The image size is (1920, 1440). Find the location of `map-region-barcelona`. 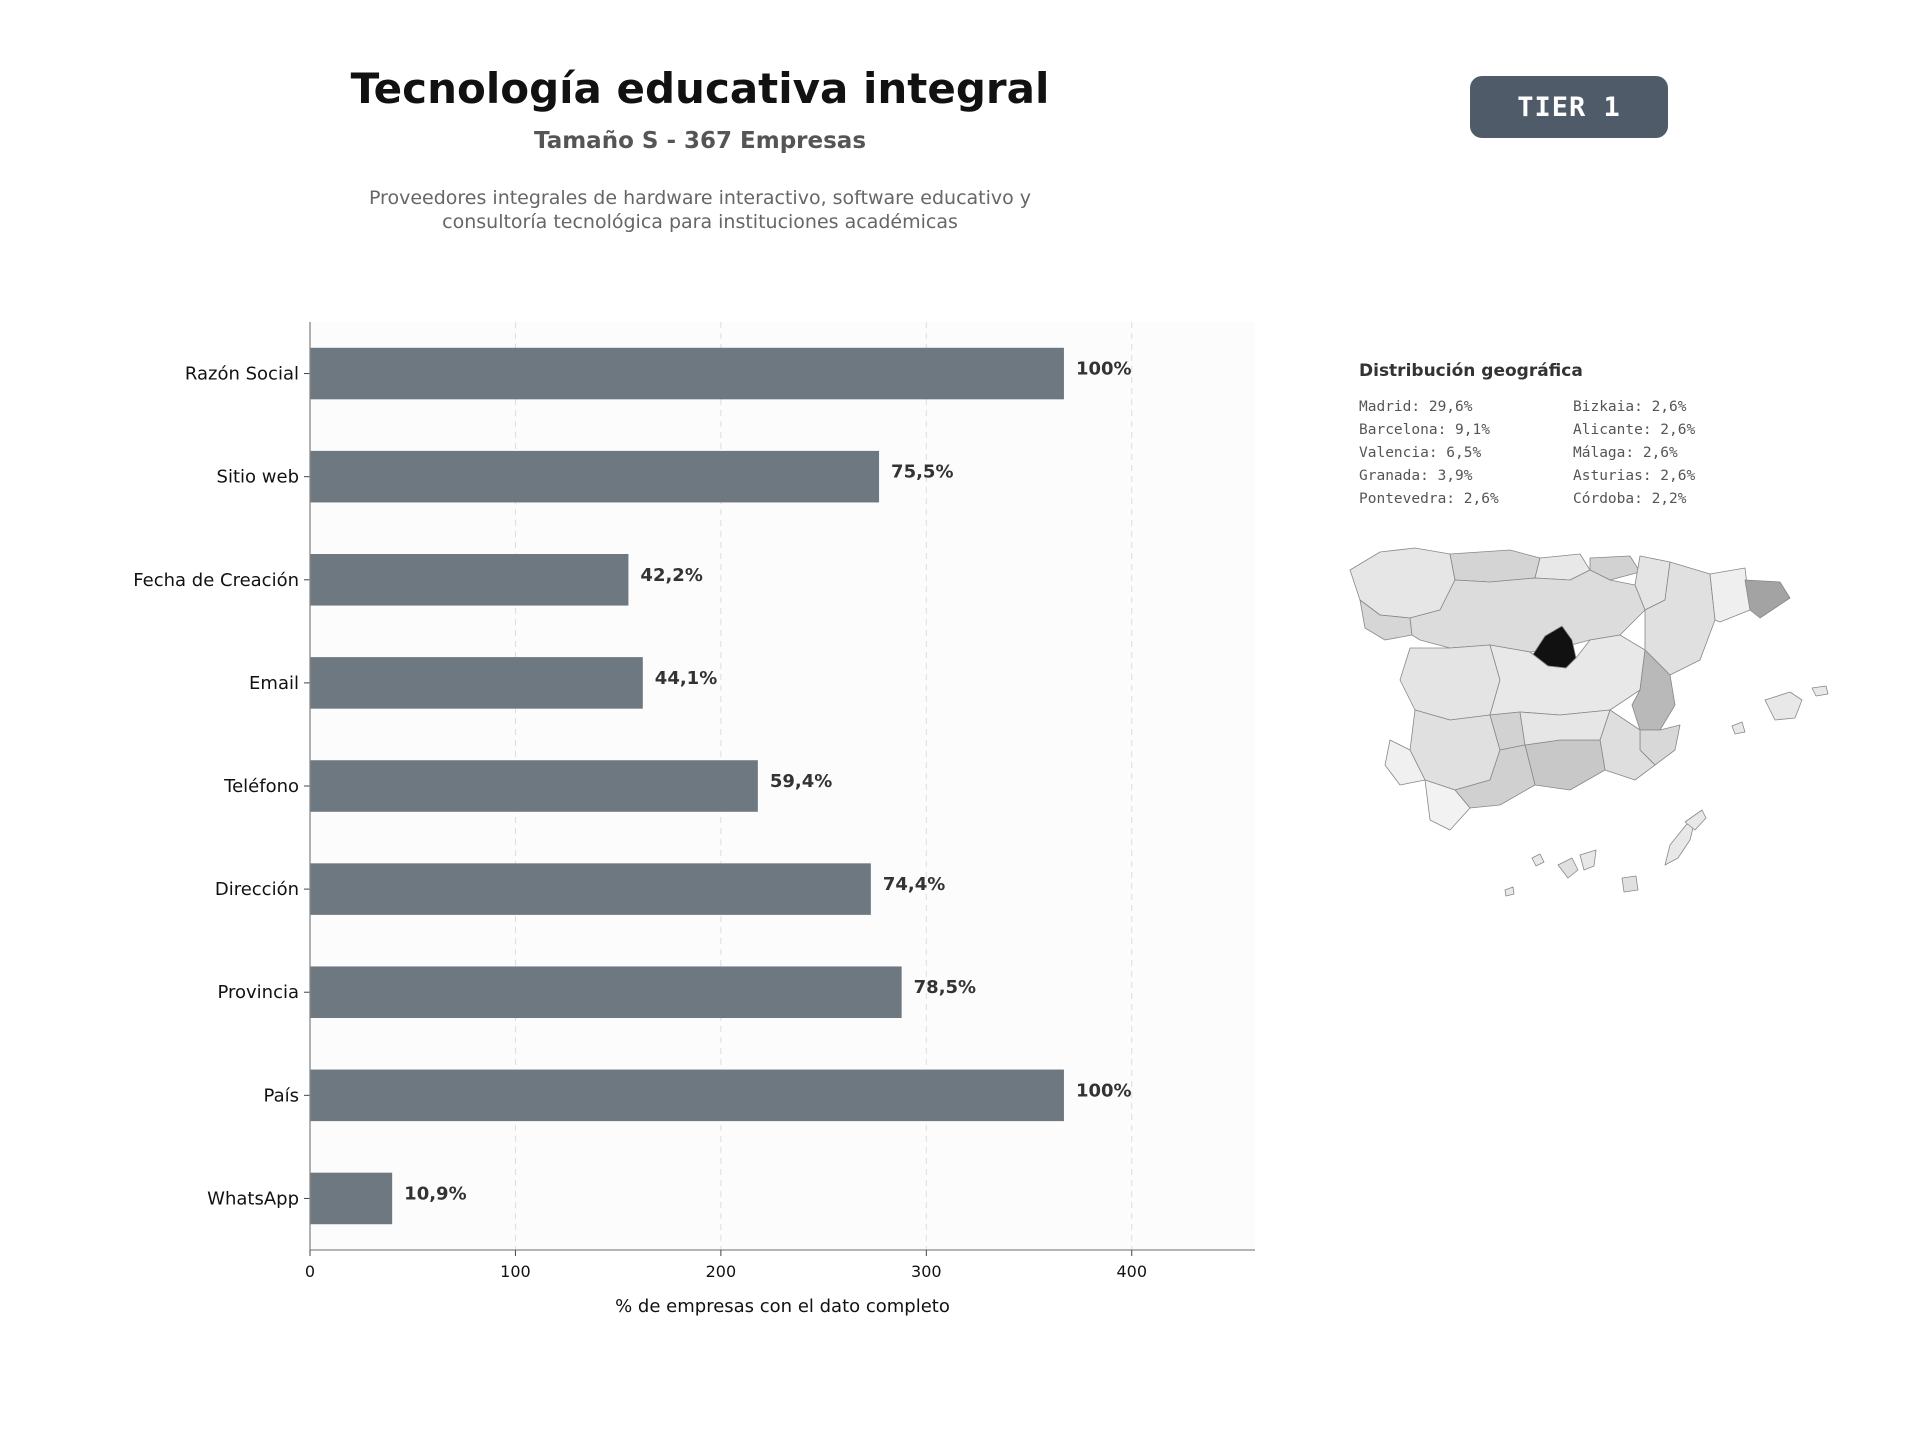

map-region-barcelona is located at coordinates (1767, 599).